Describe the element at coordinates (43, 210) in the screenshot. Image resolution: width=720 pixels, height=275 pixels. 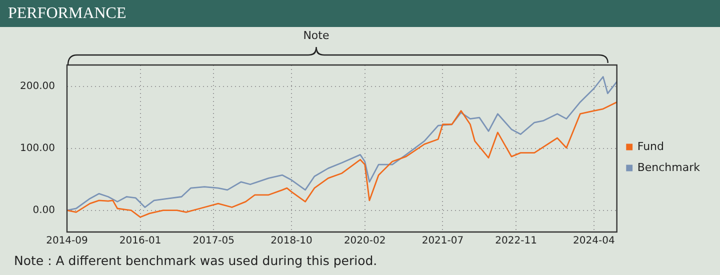
I see `y-tick-label: 0.00` at that location.